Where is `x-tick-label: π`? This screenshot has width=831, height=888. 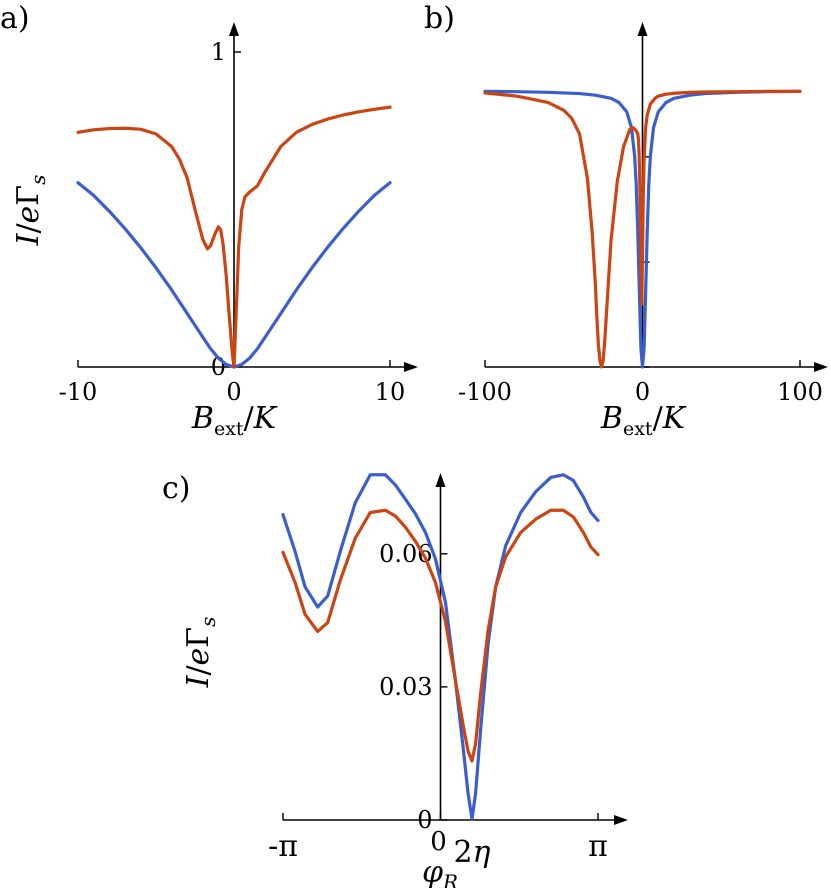
x-tick-label: π is located at coordinates (598, 846).